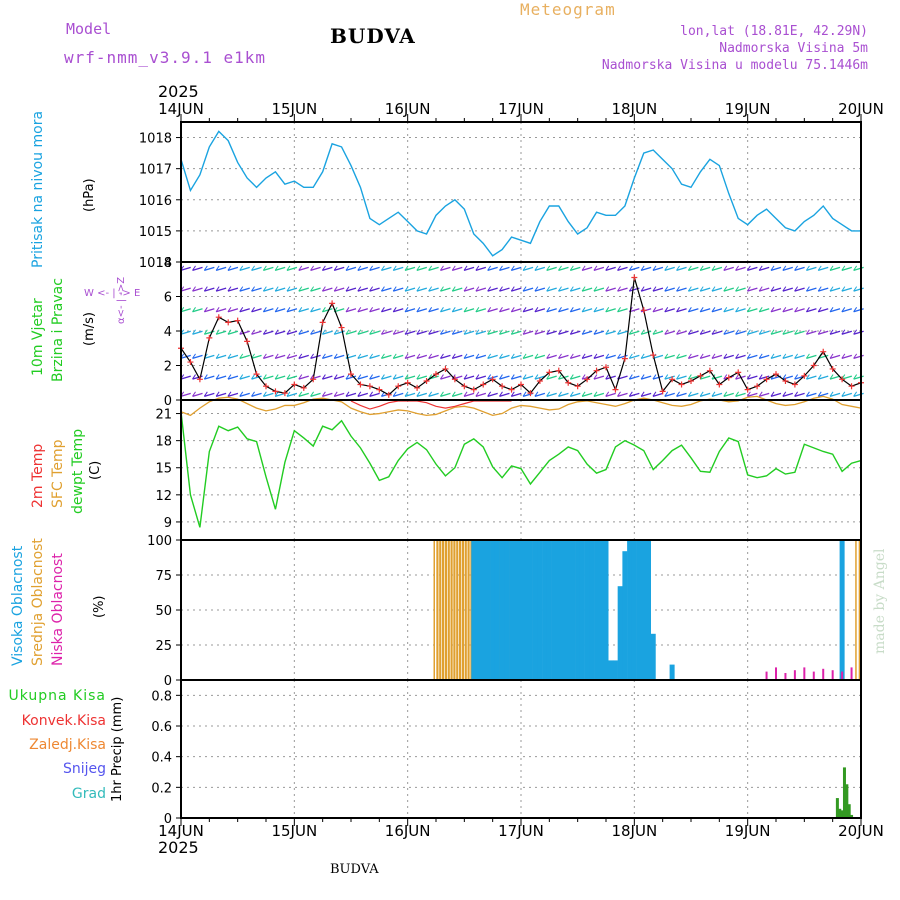 Image resolution: width=900 pixels, height=900 pixels. I want to click on bottom-date-label: 20JUN, so click(861, 831).